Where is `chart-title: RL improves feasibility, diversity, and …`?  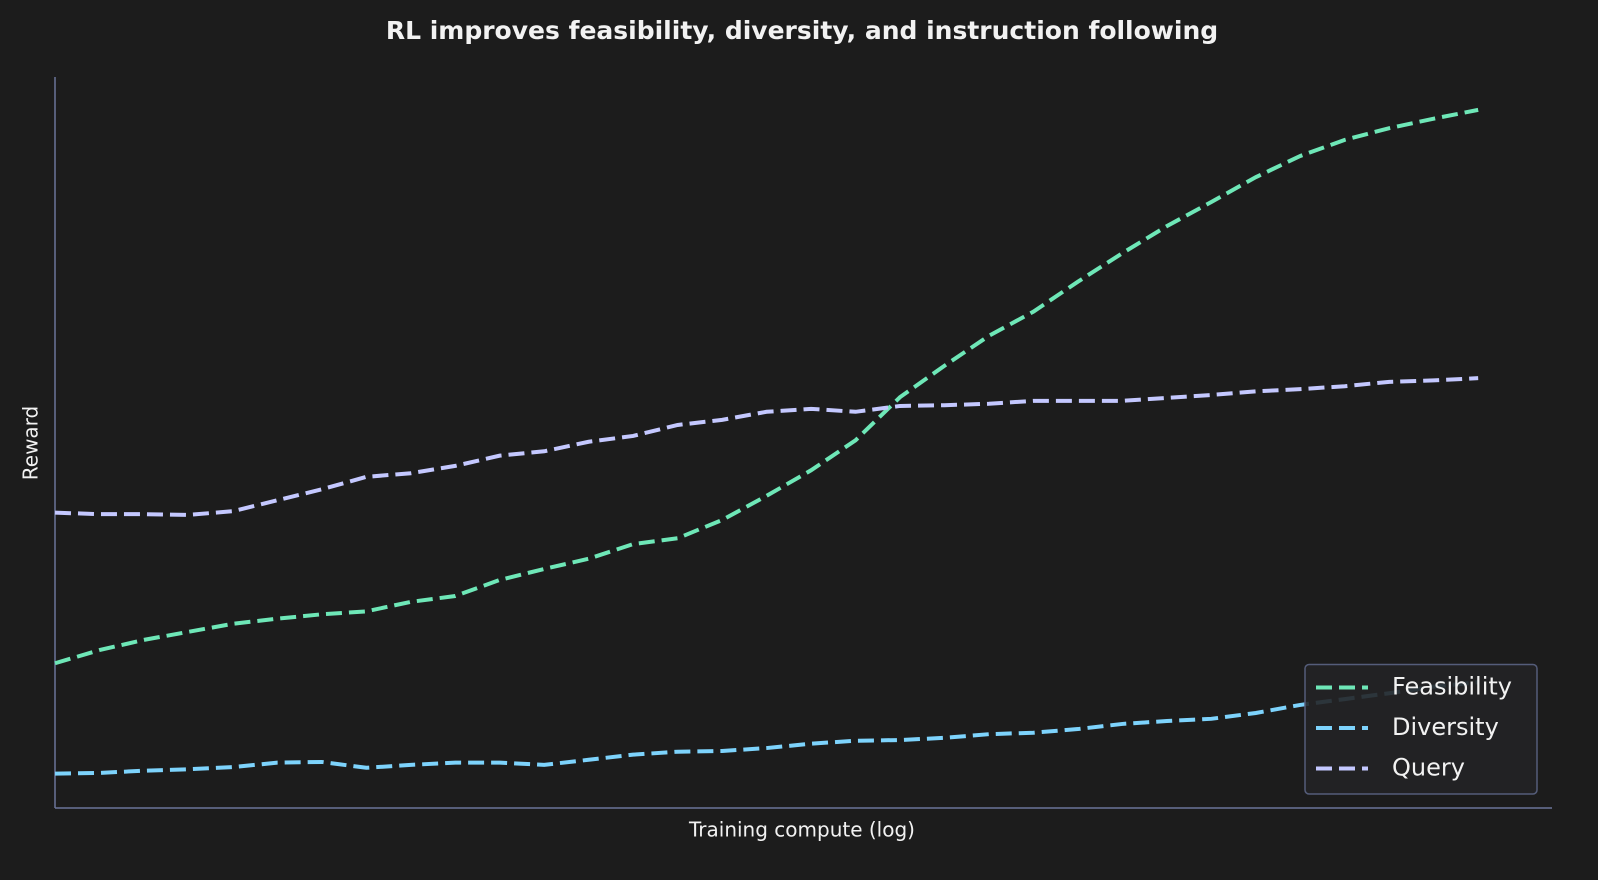
chart-title: RL improves feasibility, diversity, and … is located at coordinates (802, 30).